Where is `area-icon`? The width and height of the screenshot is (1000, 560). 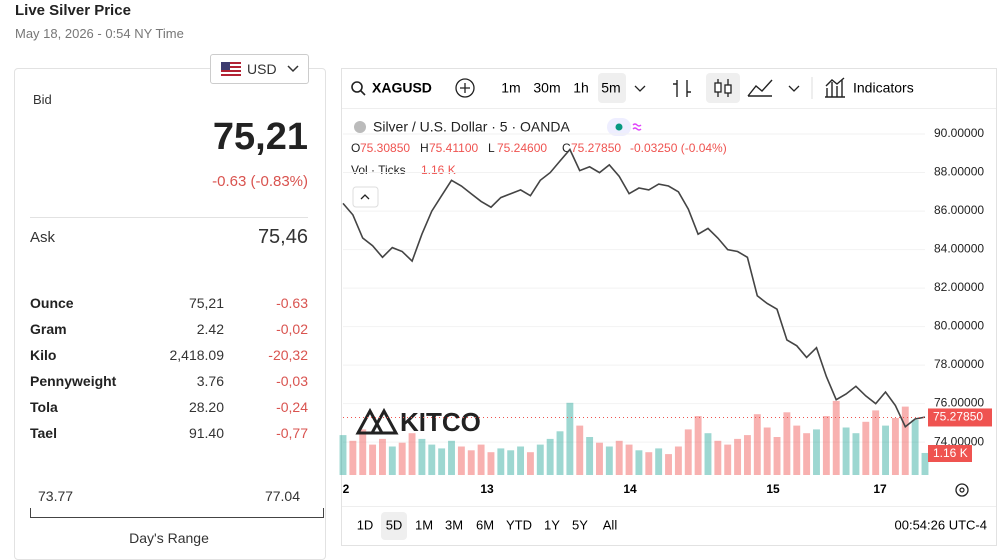 area-icon is located at coordinates (760, 88).